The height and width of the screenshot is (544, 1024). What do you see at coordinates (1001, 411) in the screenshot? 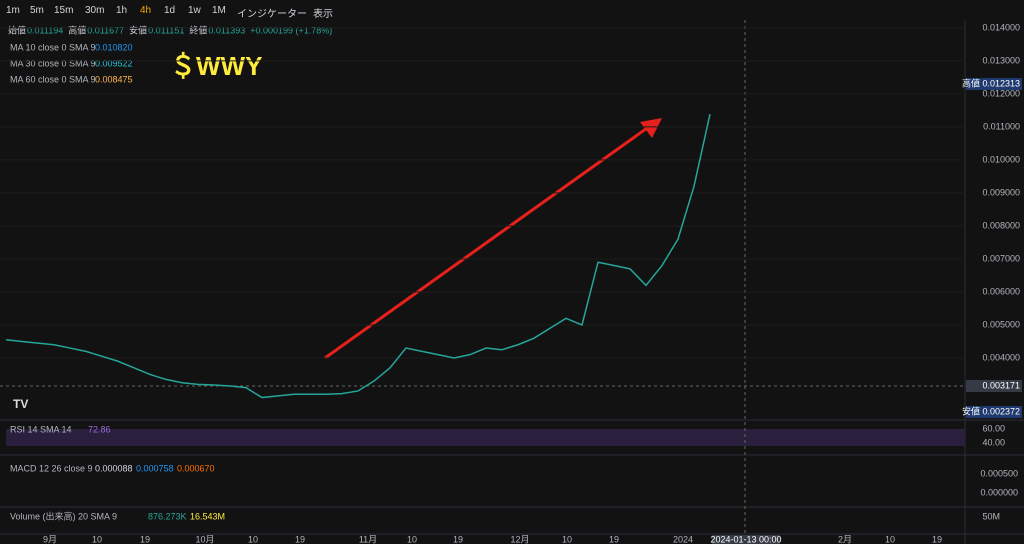
I see `price-tag-value: 0.002372` at bounding box center [1001, 411].